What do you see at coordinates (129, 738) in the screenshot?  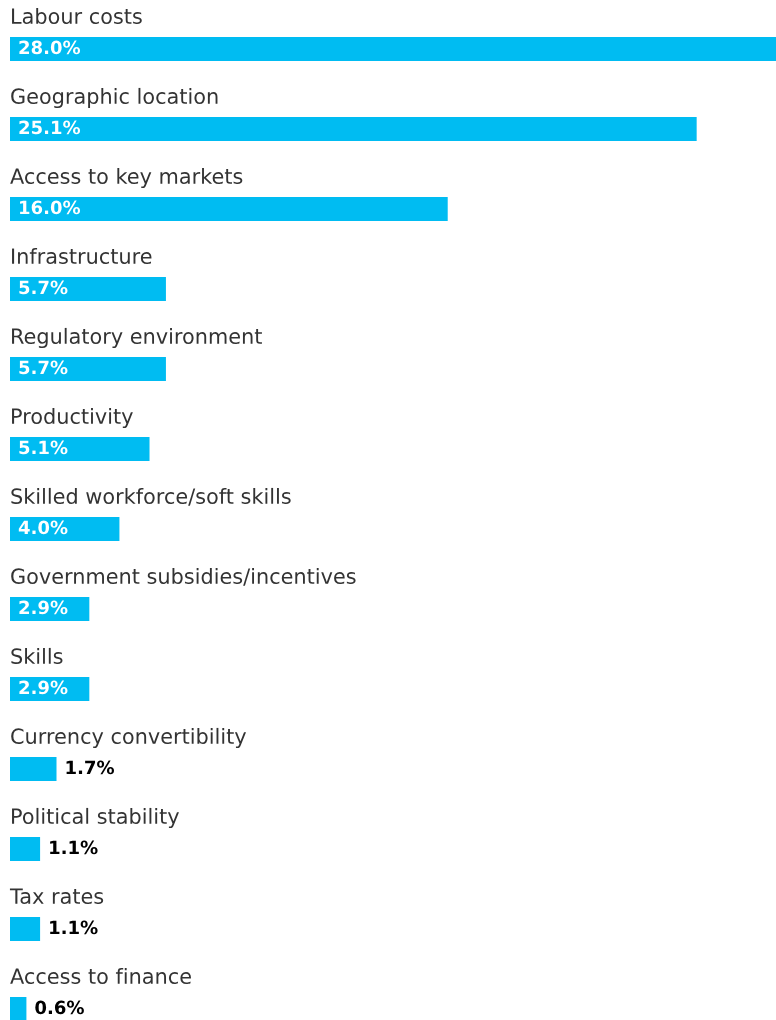 I see `y-tick-label: Currency convertibility` at bounding box center [129, 738].